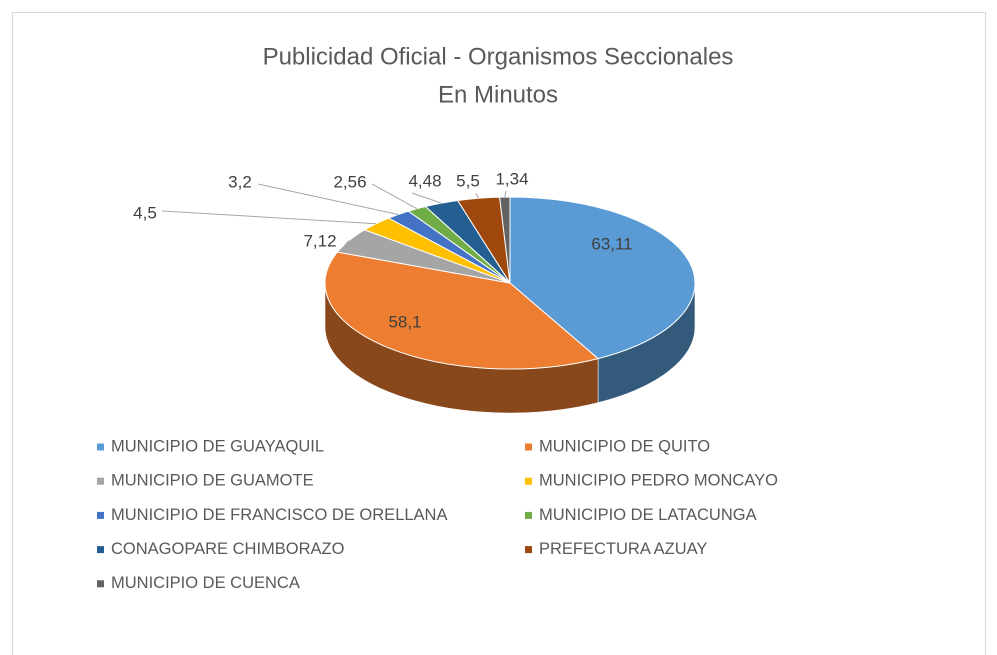 This screenshot has height=655, width=997. I want to click on data-label: 2,56, so click(349, 181).